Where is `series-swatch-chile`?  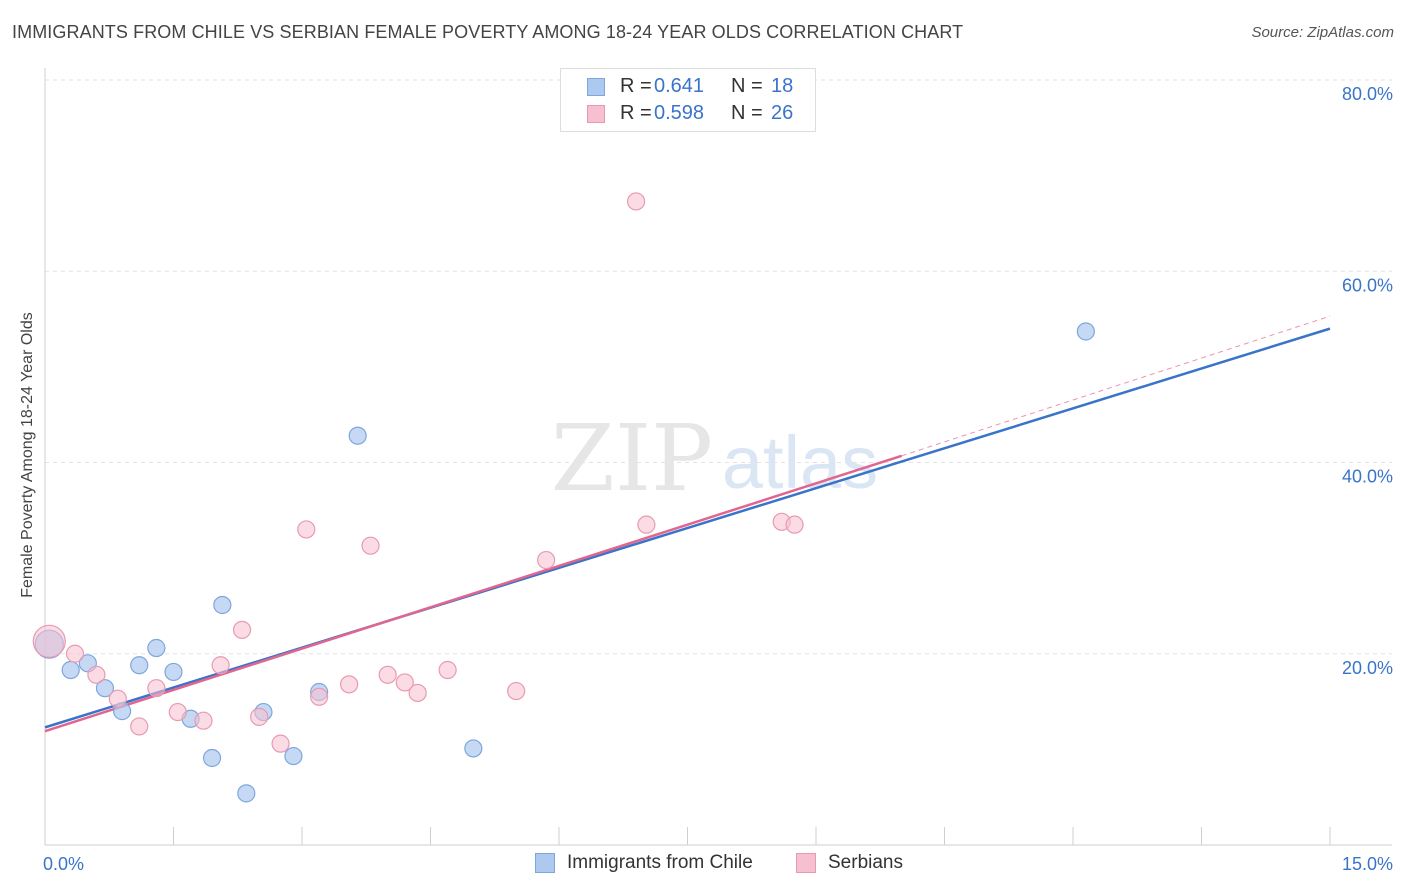 series-swatch-chile is located at coordinates (545, 863).